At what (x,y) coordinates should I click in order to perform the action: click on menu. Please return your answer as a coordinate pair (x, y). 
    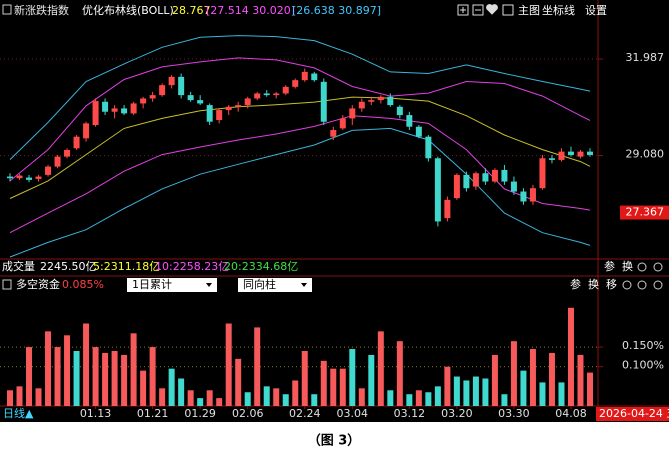
    Looking at the image, I should click on (508, 10).